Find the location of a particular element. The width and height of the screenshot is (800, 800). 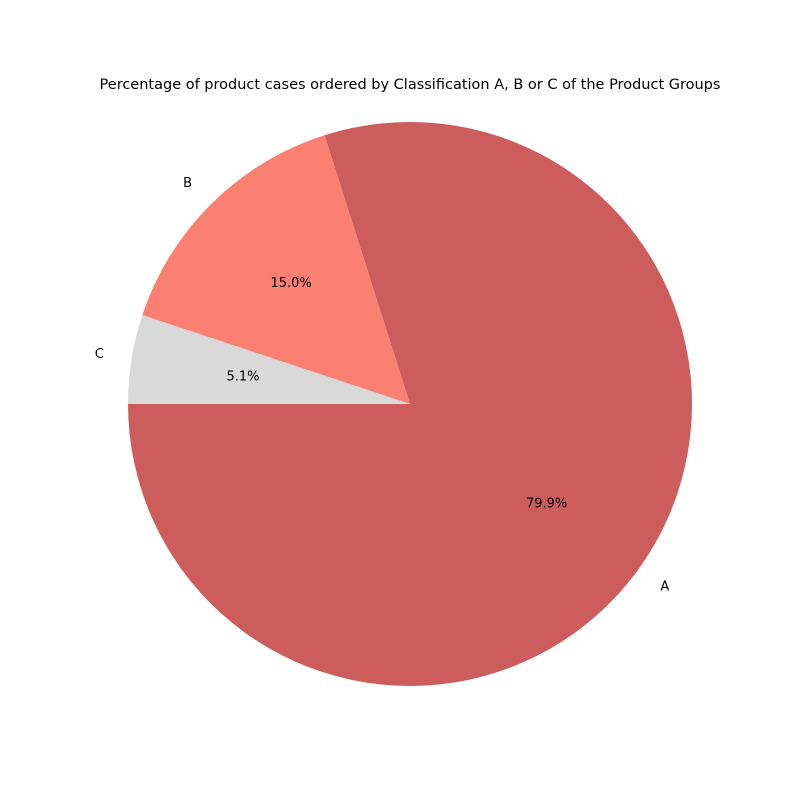

slice-percent-a: 79.9% is located at coordinates (546, 503).